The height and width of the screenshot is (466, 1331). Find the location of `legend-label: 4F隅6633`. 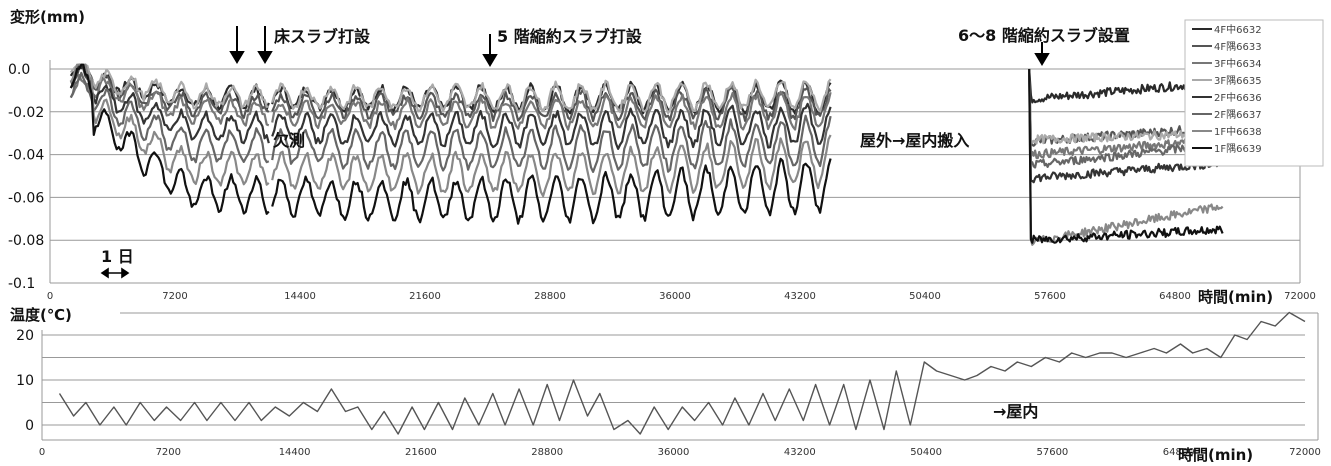

legend-label: 4F隅6633 is located at coordinates (1238, 47).